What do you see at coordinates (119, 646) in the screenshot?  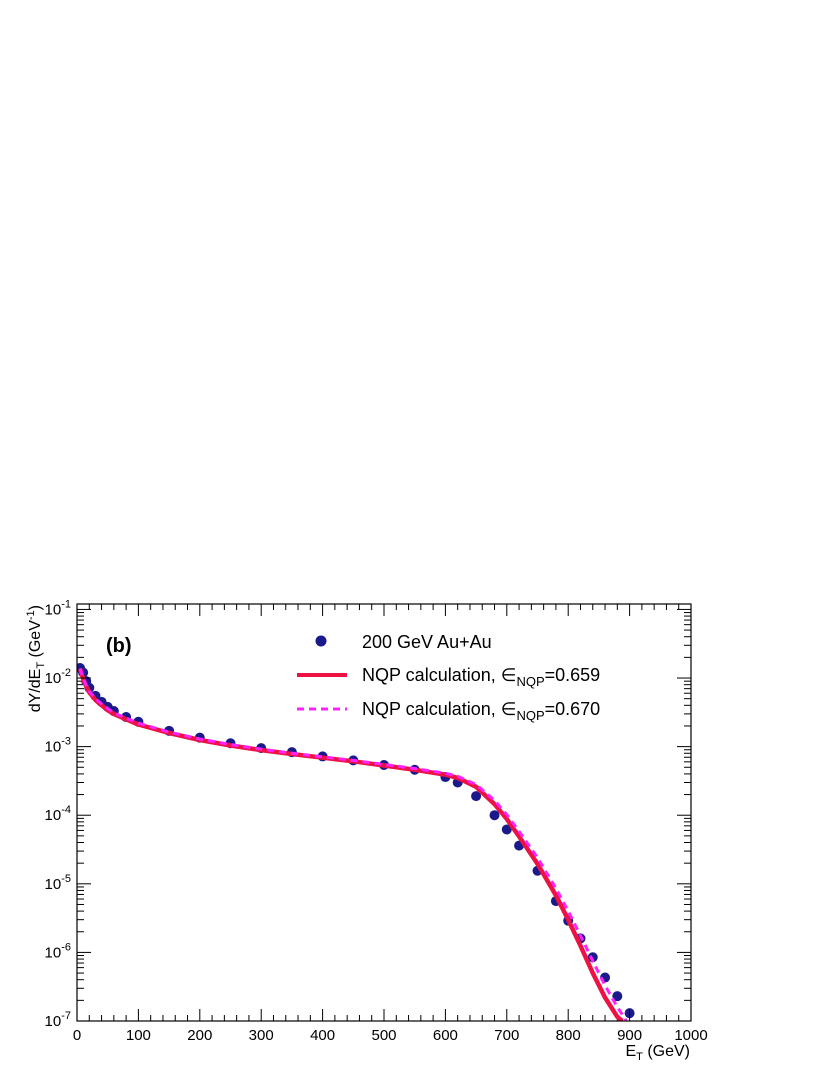 I see `panel-label: (b)` at bounding box center [119, 646].